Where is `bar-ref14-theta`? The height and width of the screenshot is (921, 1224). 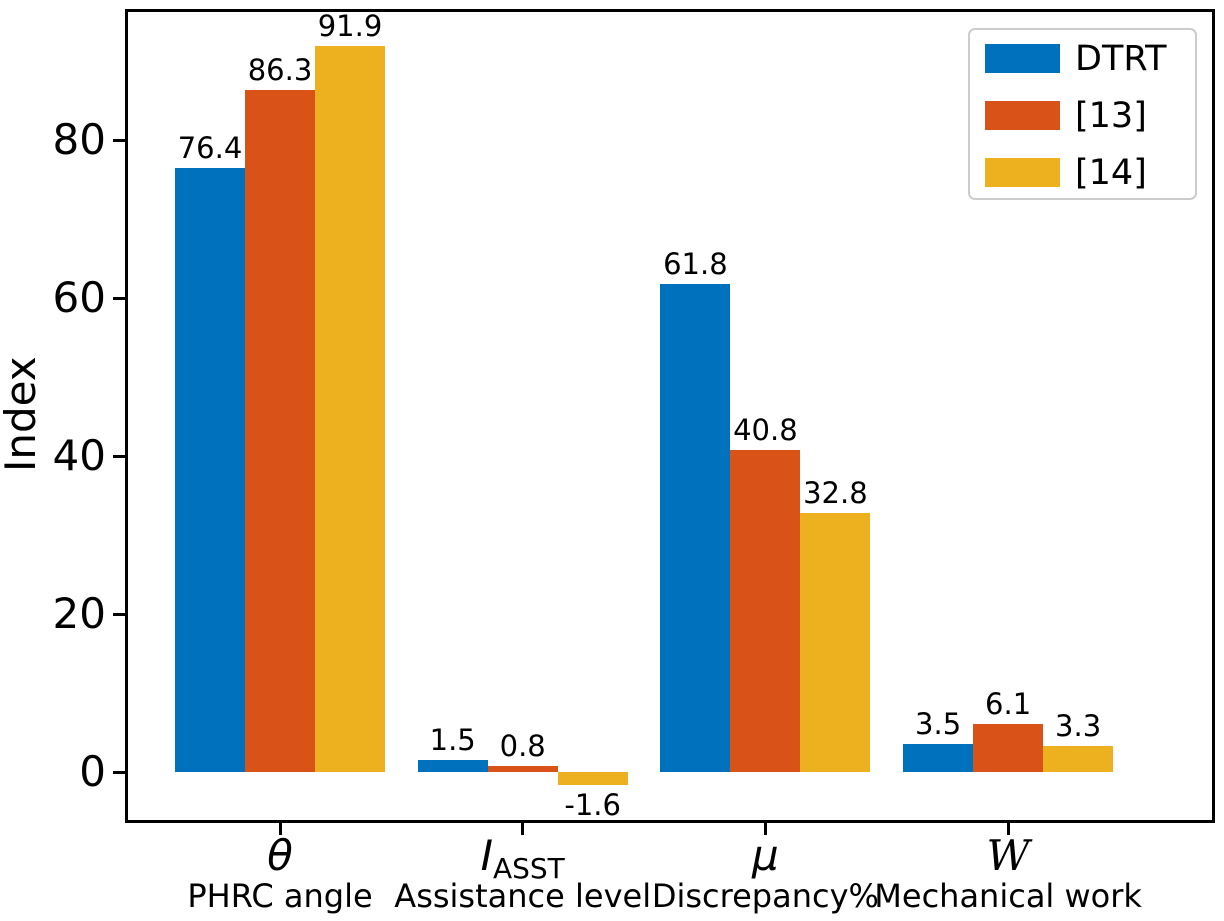
bar-ref14-theta is located at coordinates (350, 408).